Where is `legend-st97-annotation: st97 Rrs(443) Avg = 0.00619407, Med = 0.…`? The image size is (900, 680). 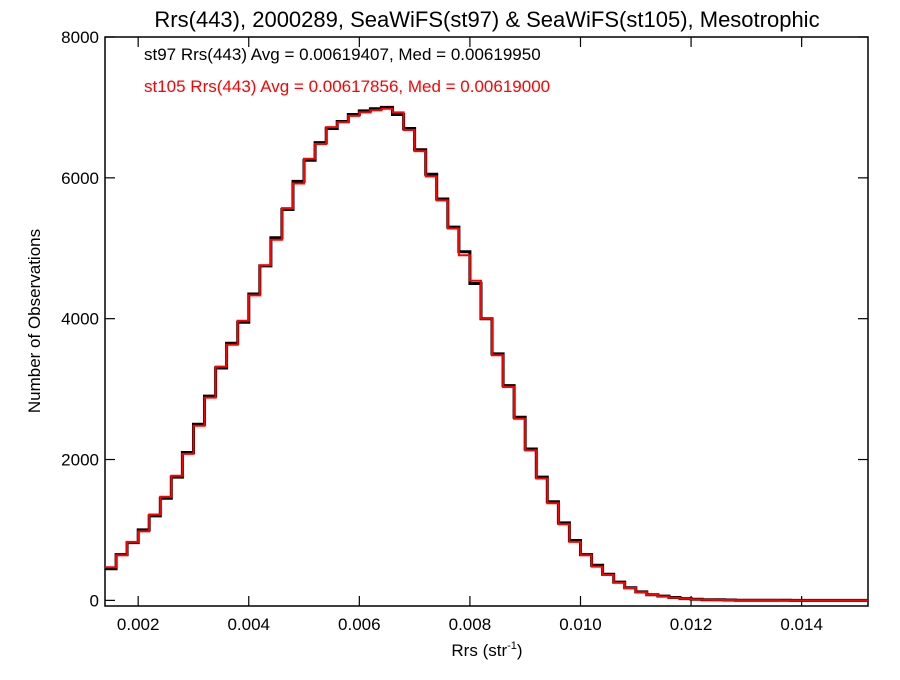 legend-st97-annotation: st97 Rrs(443) Avg = 0.00619407, Med = 0.… is located at coordinates (342, 54).